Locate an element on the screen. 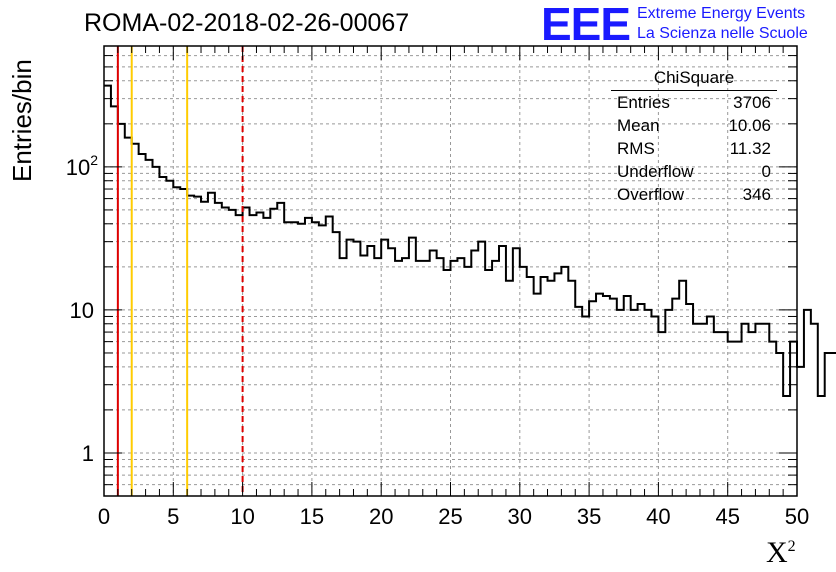 The image size is (836, 572). x-tick-label: 30 is located at coordinates (520, 516).